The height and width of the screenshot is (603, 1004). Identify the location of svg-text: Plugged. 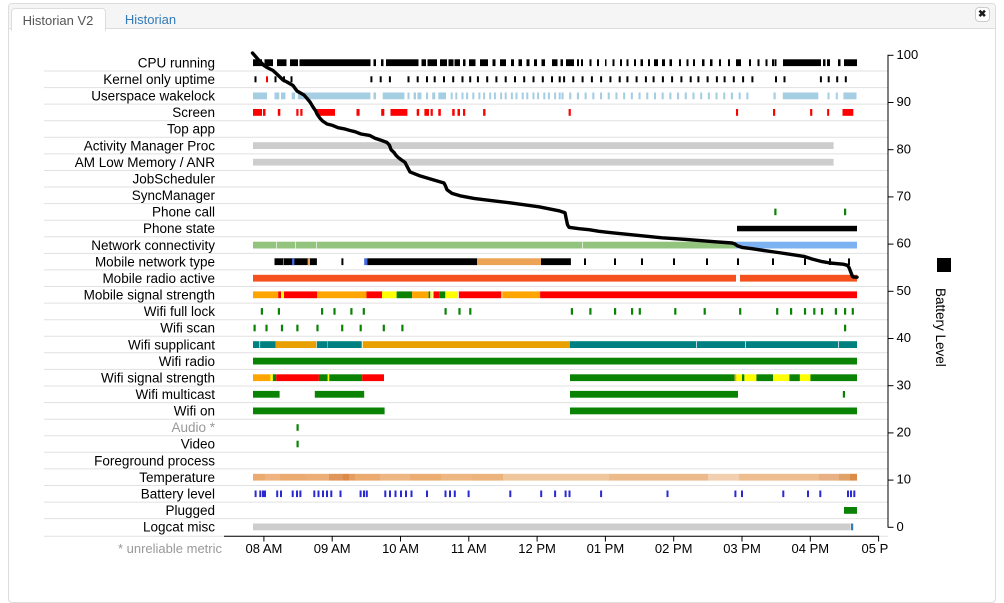
(190, 510).